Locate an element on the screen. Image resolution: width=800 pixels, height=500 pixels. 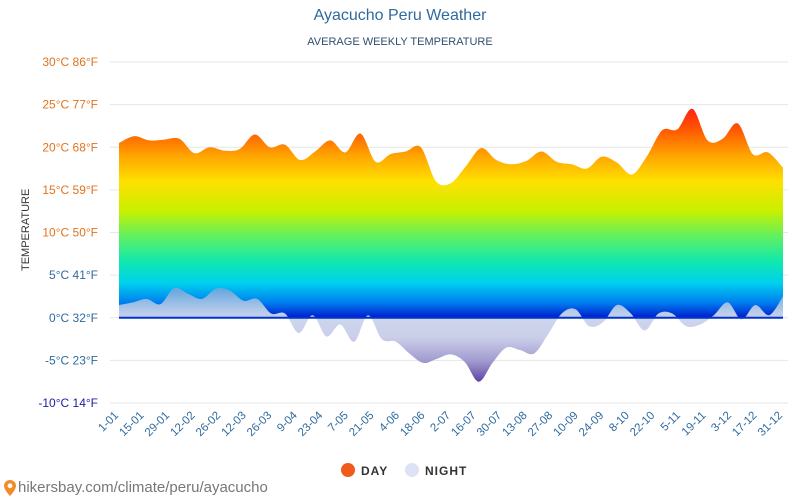
y-tick-label: 0°C 32°F is located at coordinates (73, 318).